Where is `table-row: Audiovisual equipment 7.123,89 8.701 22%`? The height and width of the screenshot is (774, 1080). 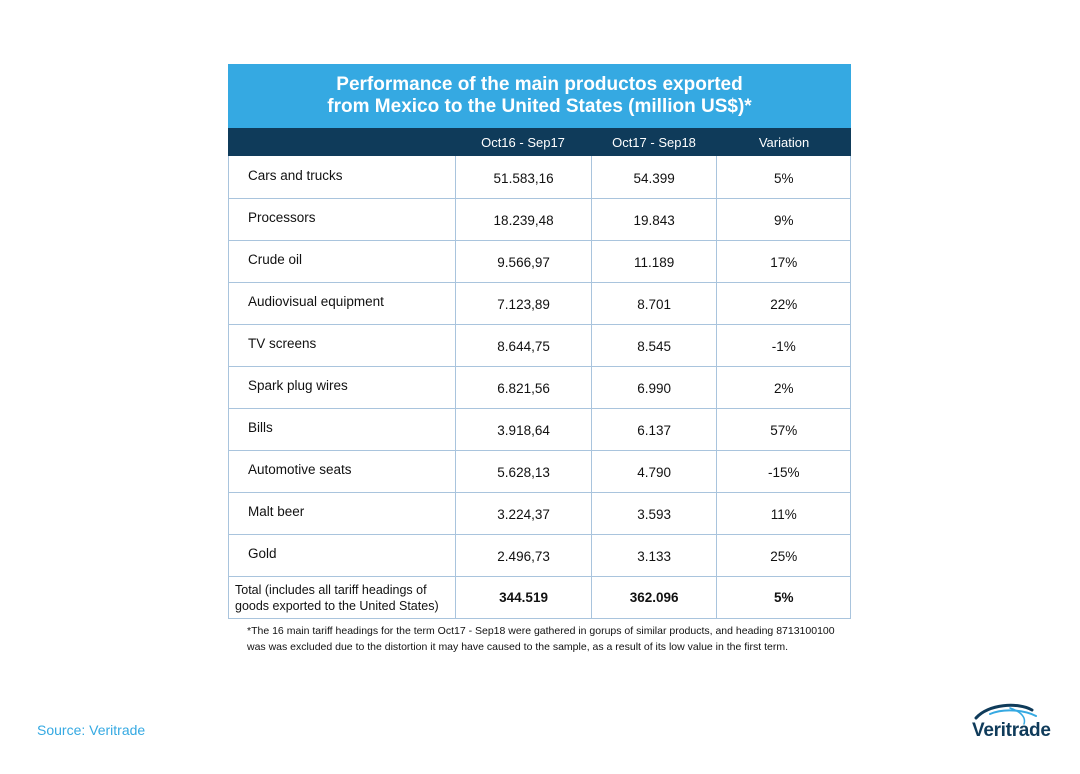
table-row: Audiovisual equipment 7.123,89 8.701 22% is located at coordinates (539, 303).